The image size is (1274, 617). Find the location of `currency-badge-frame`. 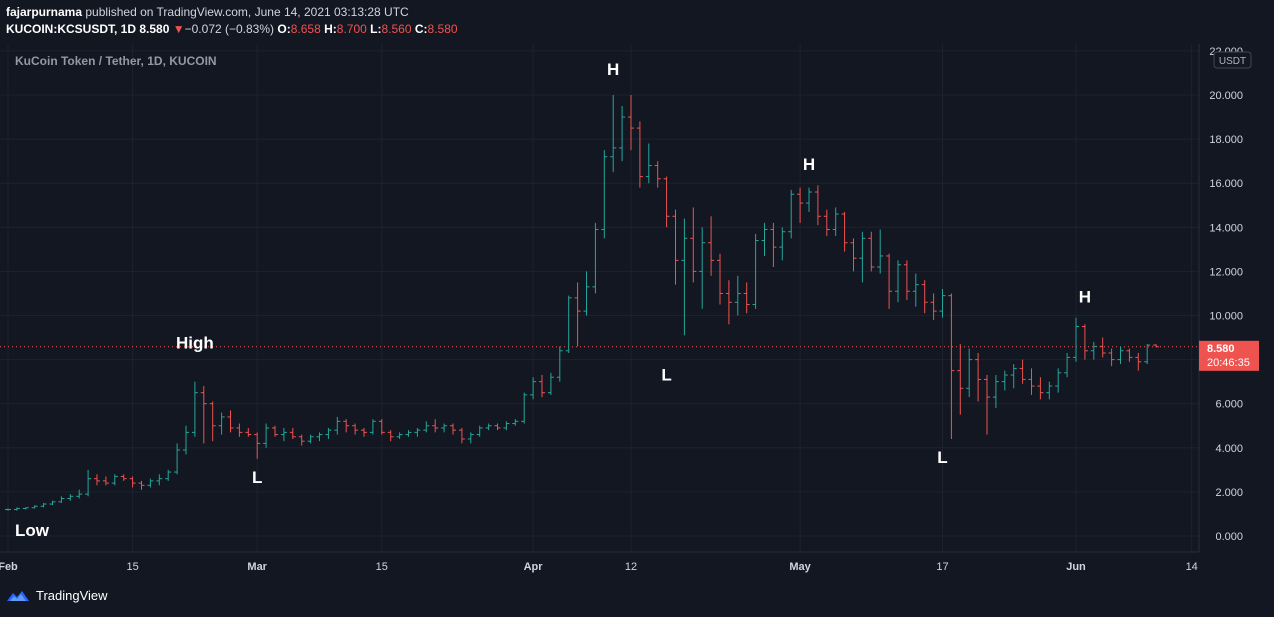

currency-badge-frame is located at coordinates (1232, 60).